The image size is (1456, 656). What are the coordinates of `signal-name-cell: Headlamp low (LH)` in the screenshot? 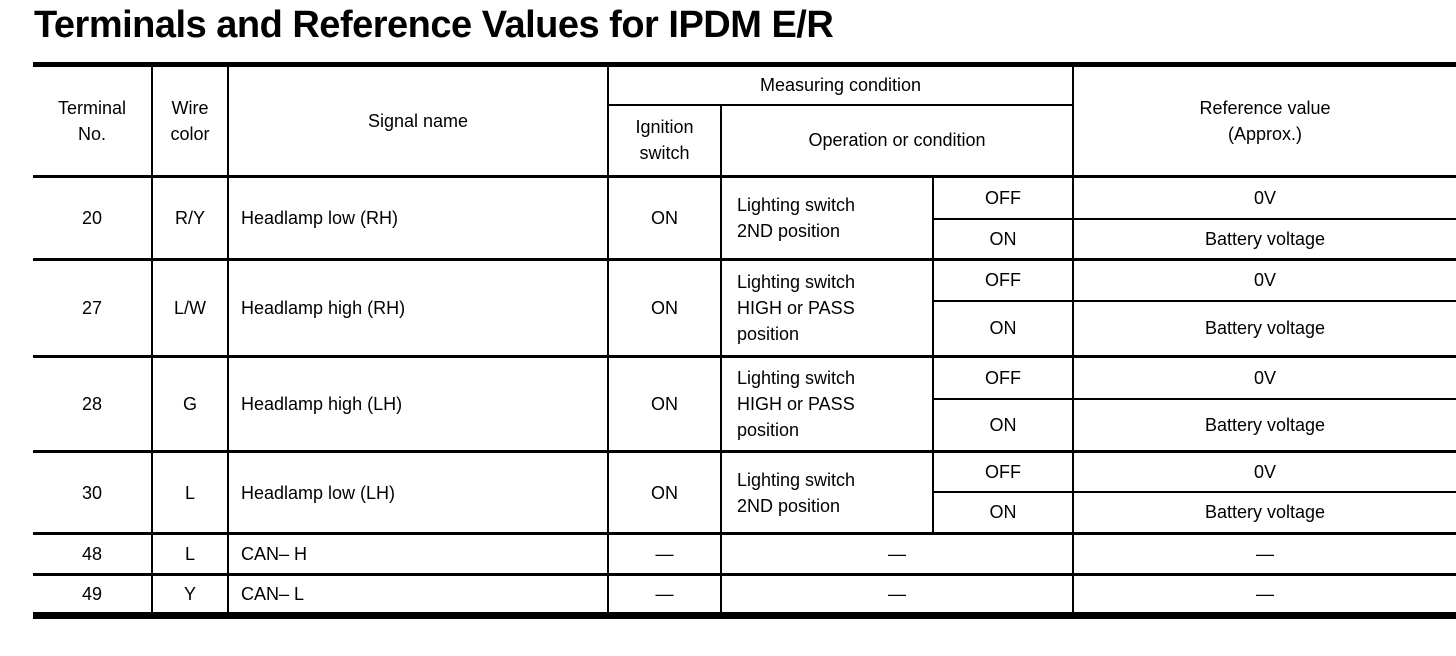 It's located at (418, 492).